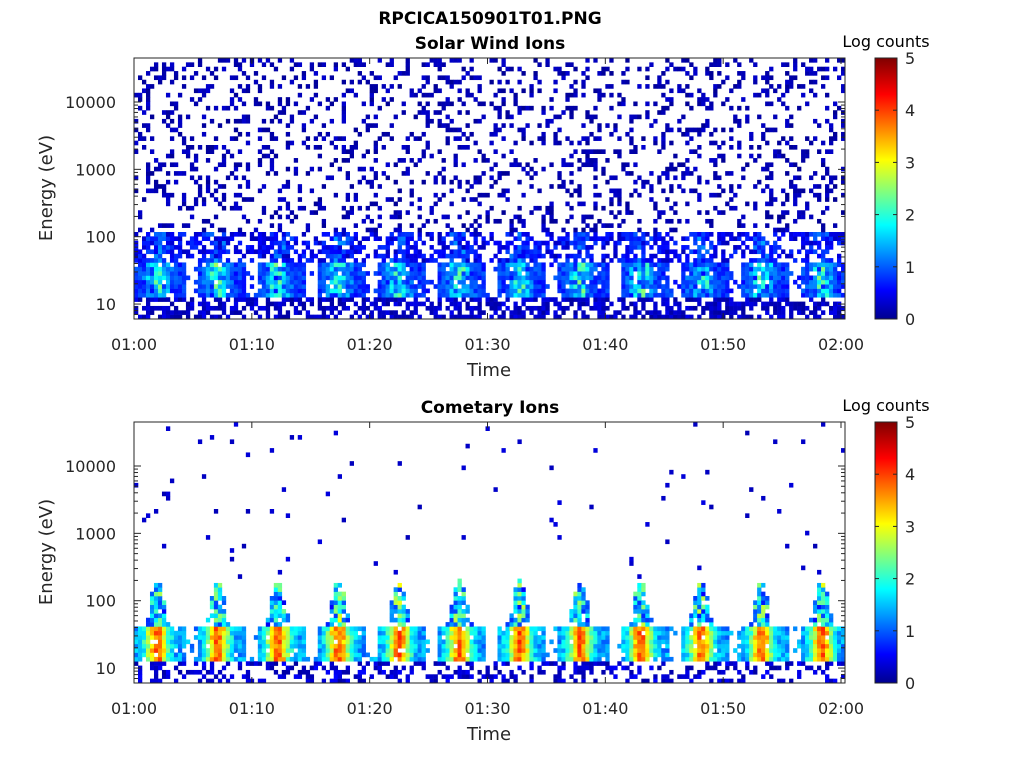 The image size is (1024, 772). I want to click on colorbar-tick-label: 0, so click(910, 319).